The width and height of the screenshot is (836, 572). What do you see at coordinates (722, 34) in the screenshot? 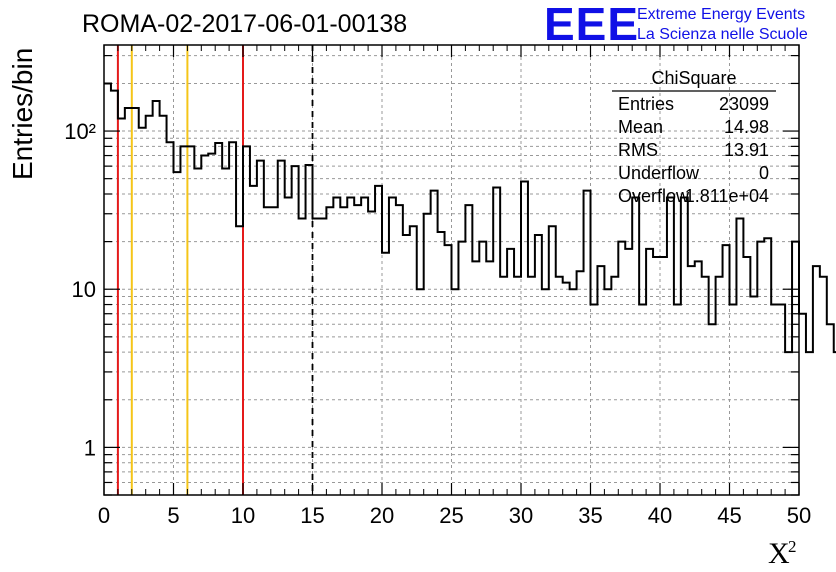
I see `logo-line-2: La Scienza nelle Scuole` at bounding box center [722, 34].